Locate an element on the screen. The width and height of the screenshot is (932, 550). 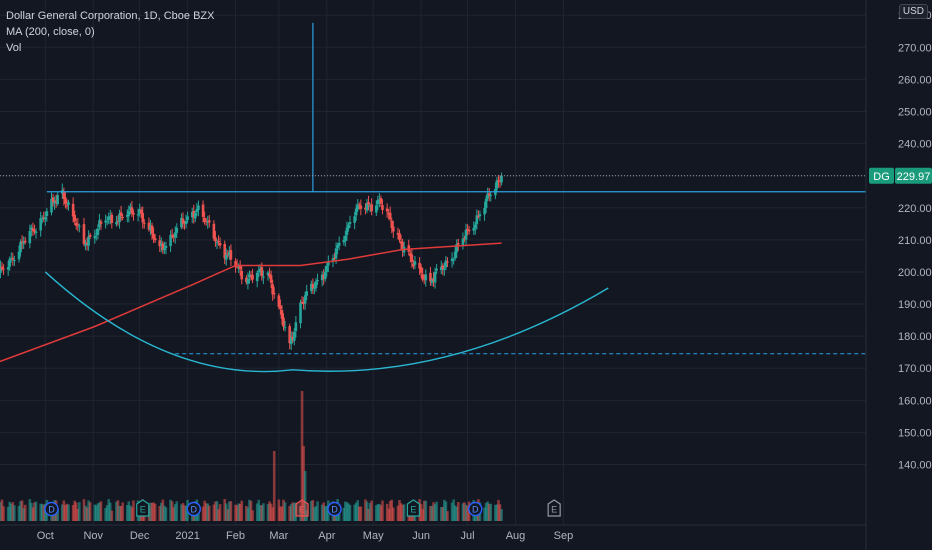
cup-arc is located at coordinates (326, 322).